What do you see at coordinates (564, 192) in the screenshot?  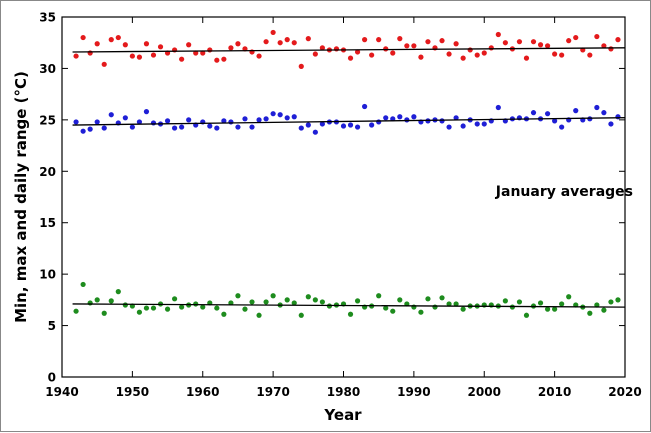 I see `chart-annotation: January averages` at bounding box center [564, 192].